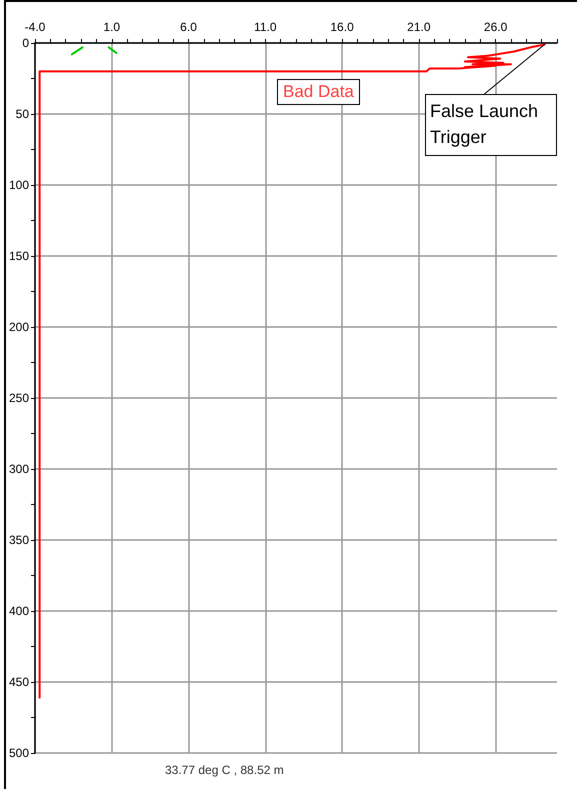 The image size is (579, 791). Describe the element at coordinates (491, 125) in the screenshot. I see `annotation: False Launch Trigger` at that location.